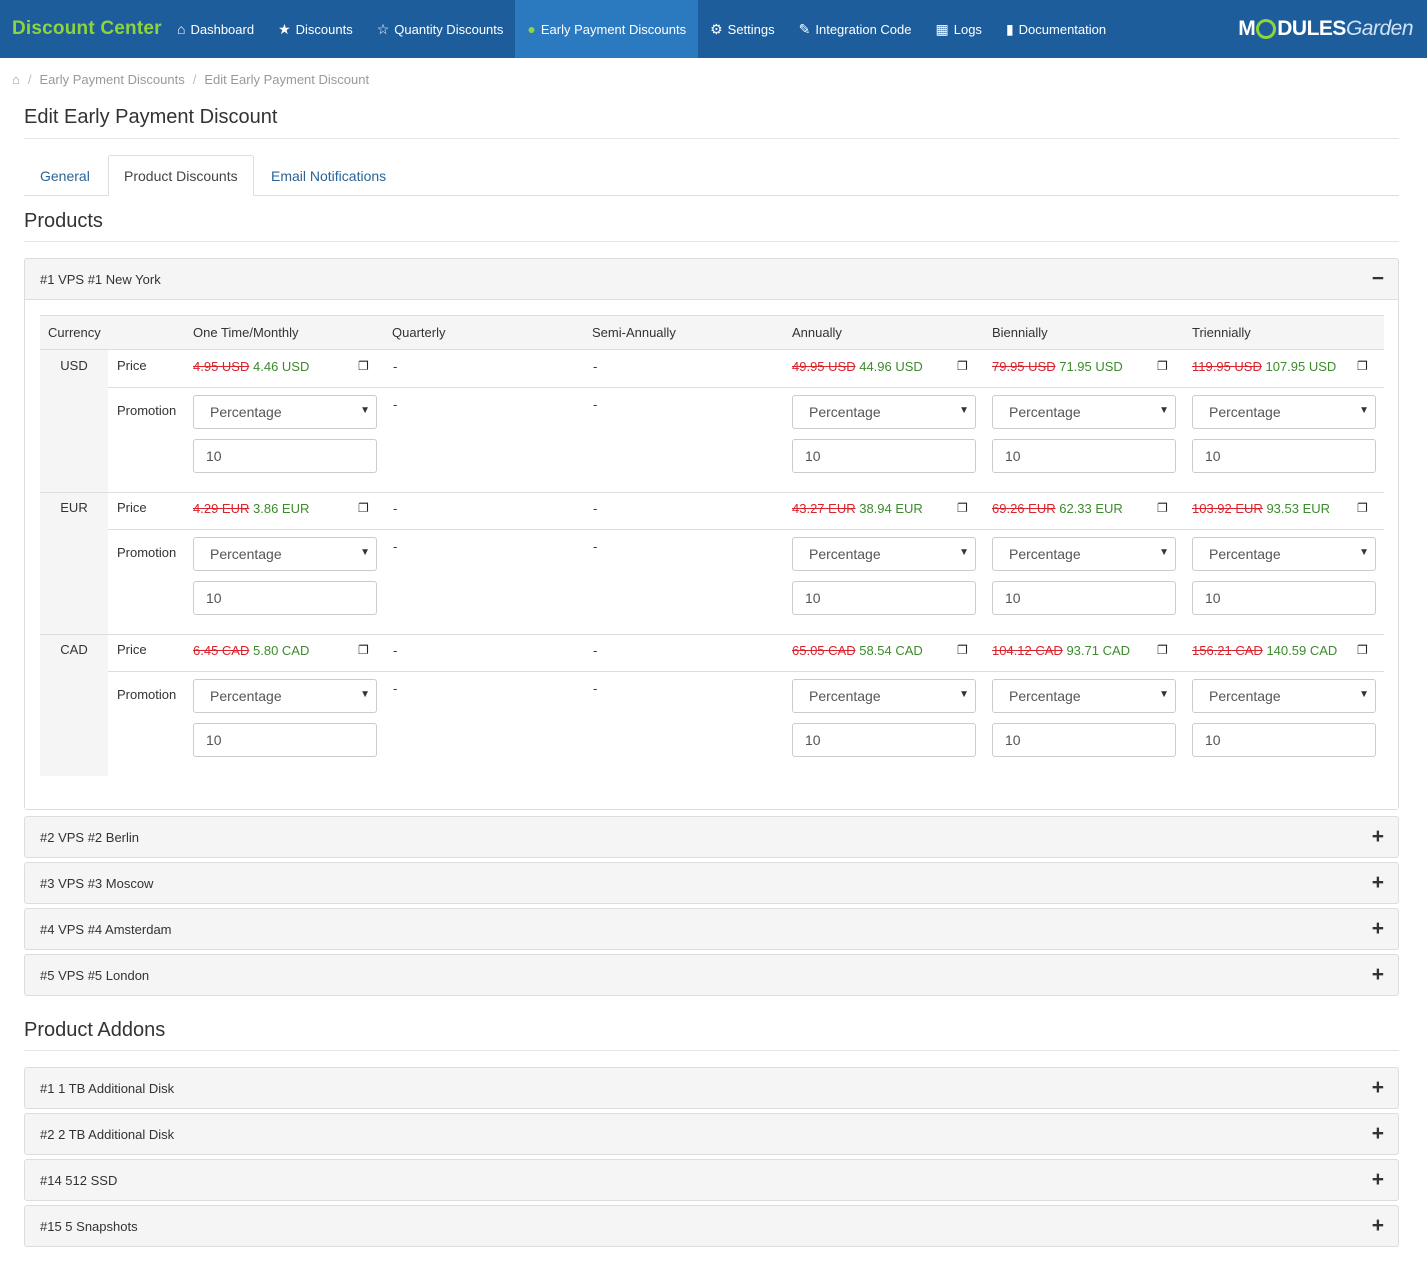 The width and height of the screenshot is (1427, 1277). Describe the element at coordinates (1377, 278) in the screenshot. I see `collapse-icon: −` at that location.